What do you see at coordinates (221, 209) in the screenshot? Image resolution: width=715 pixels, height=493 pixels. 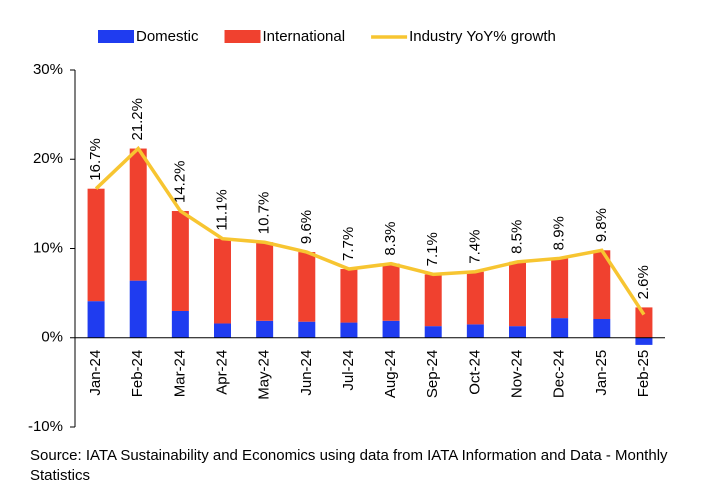 I see `data-label: 11.1%` at bounding box center [221, 209].